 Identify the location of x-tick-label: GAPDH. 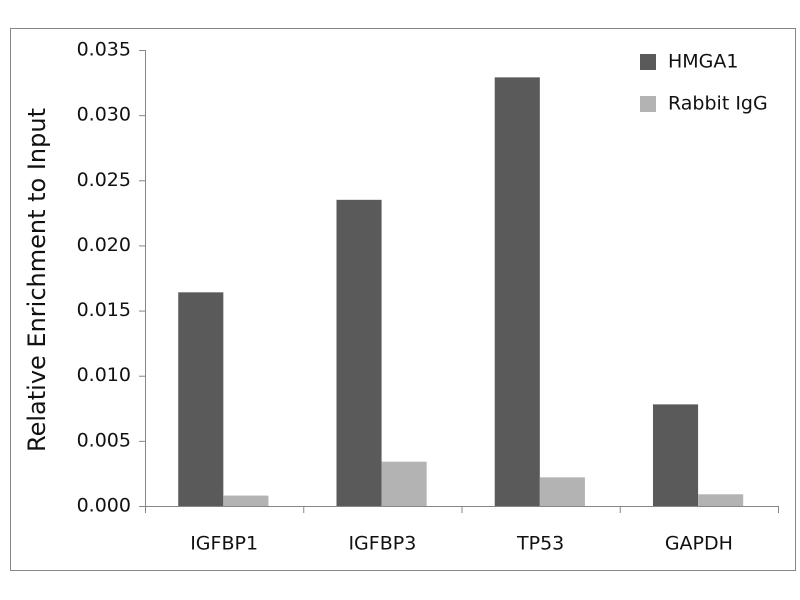
(699, 544).